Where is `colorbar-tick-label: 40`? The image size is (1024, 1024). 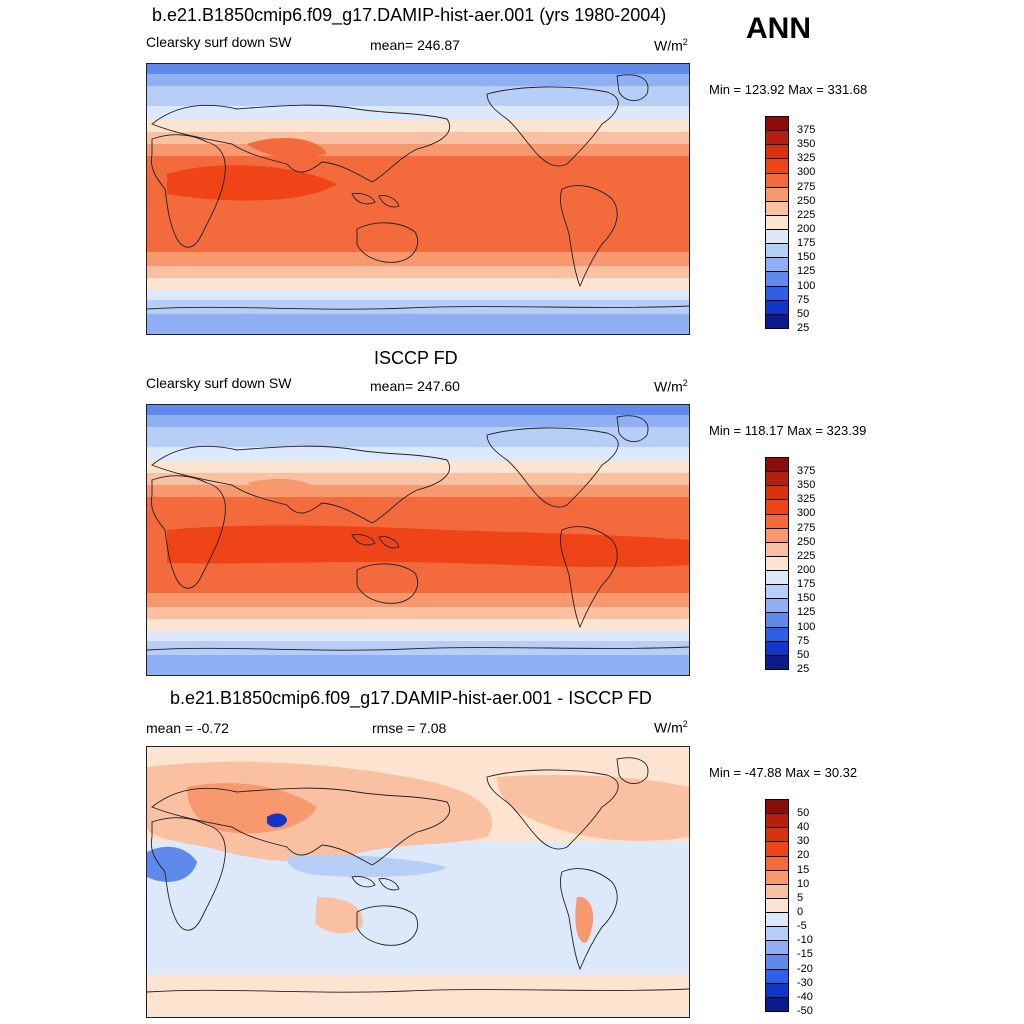 colorbar-tick-label: 40 is located at coordinates (803, 827).